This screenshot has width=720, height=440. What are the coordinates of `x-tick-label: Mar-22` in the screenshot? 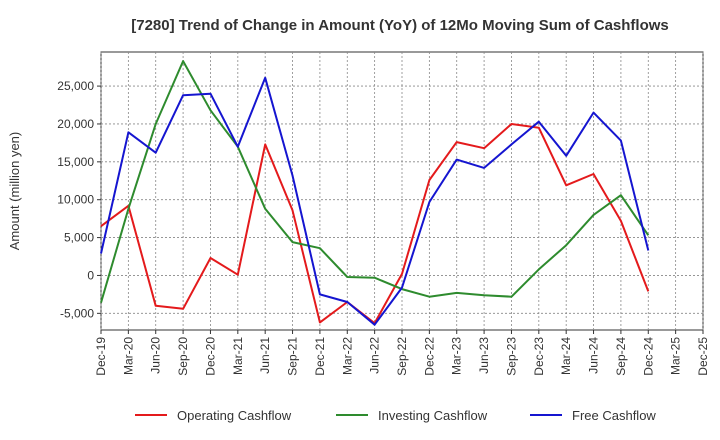 It's located at (347, 356).